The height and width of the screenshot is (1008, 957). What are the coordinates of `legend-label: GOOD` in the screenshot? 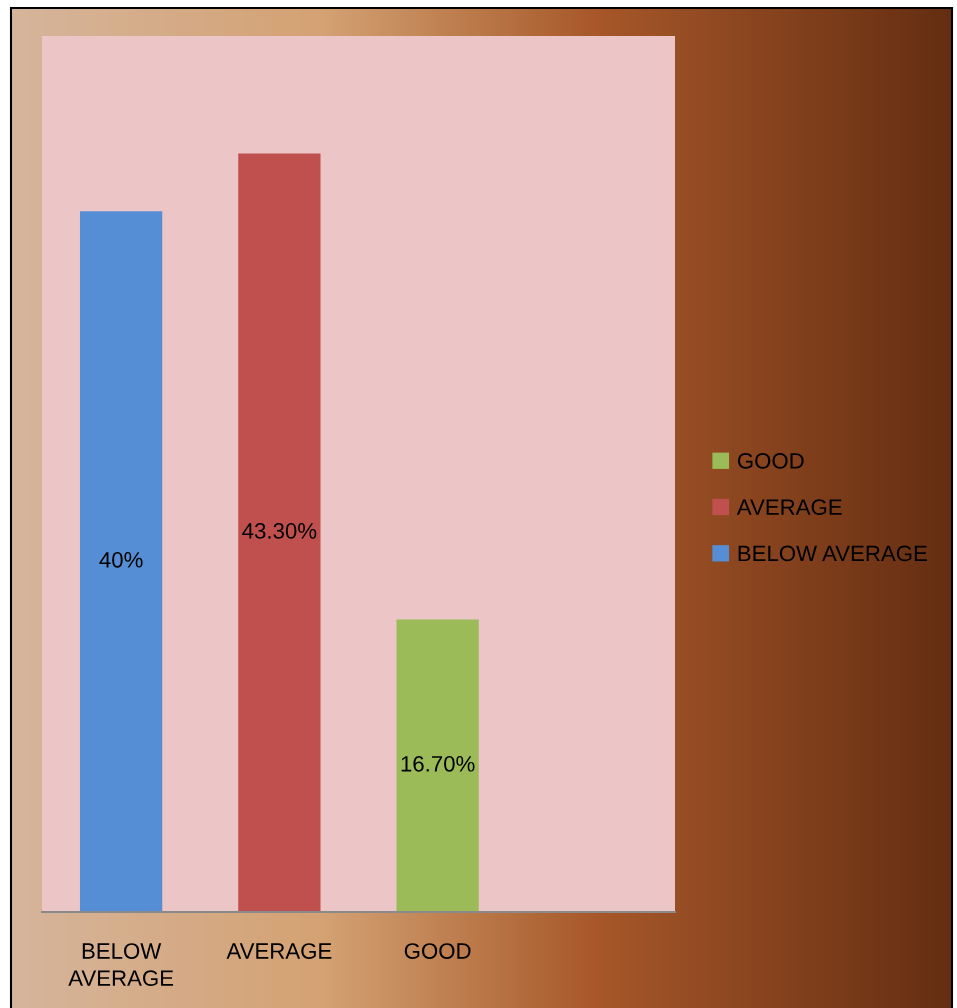 It's located at (770, 461).